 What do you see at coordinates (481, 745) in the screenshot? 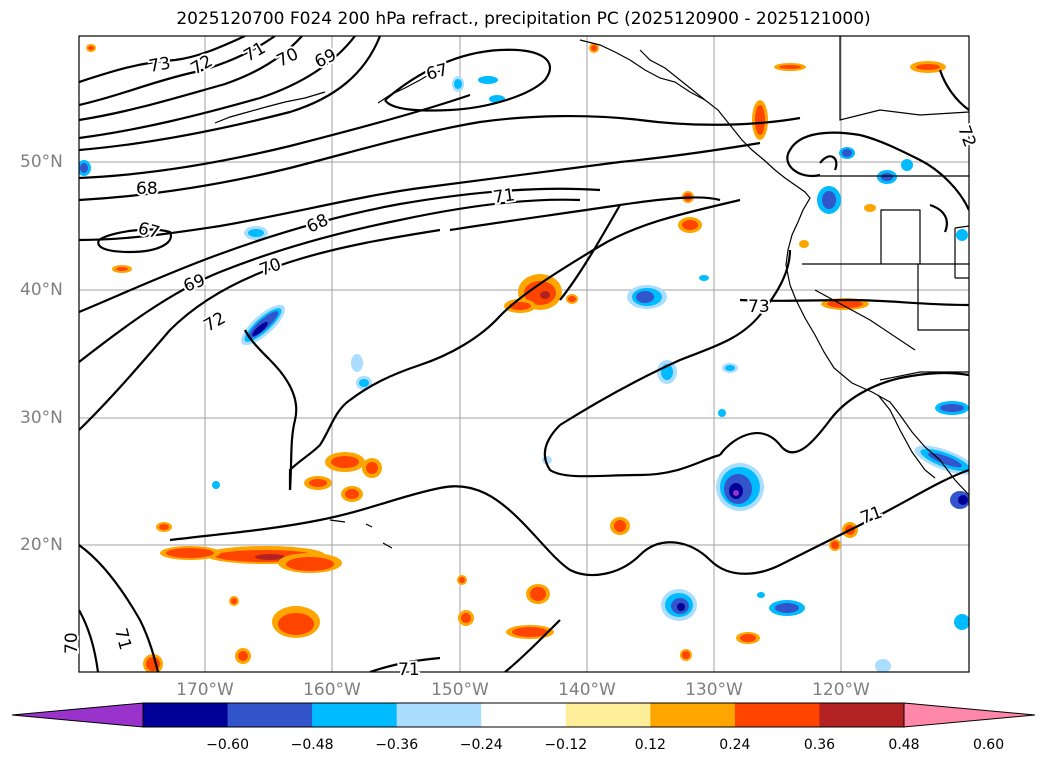
I see `colorbar-tick-label: −0.24` at bounding box center [481, 745].